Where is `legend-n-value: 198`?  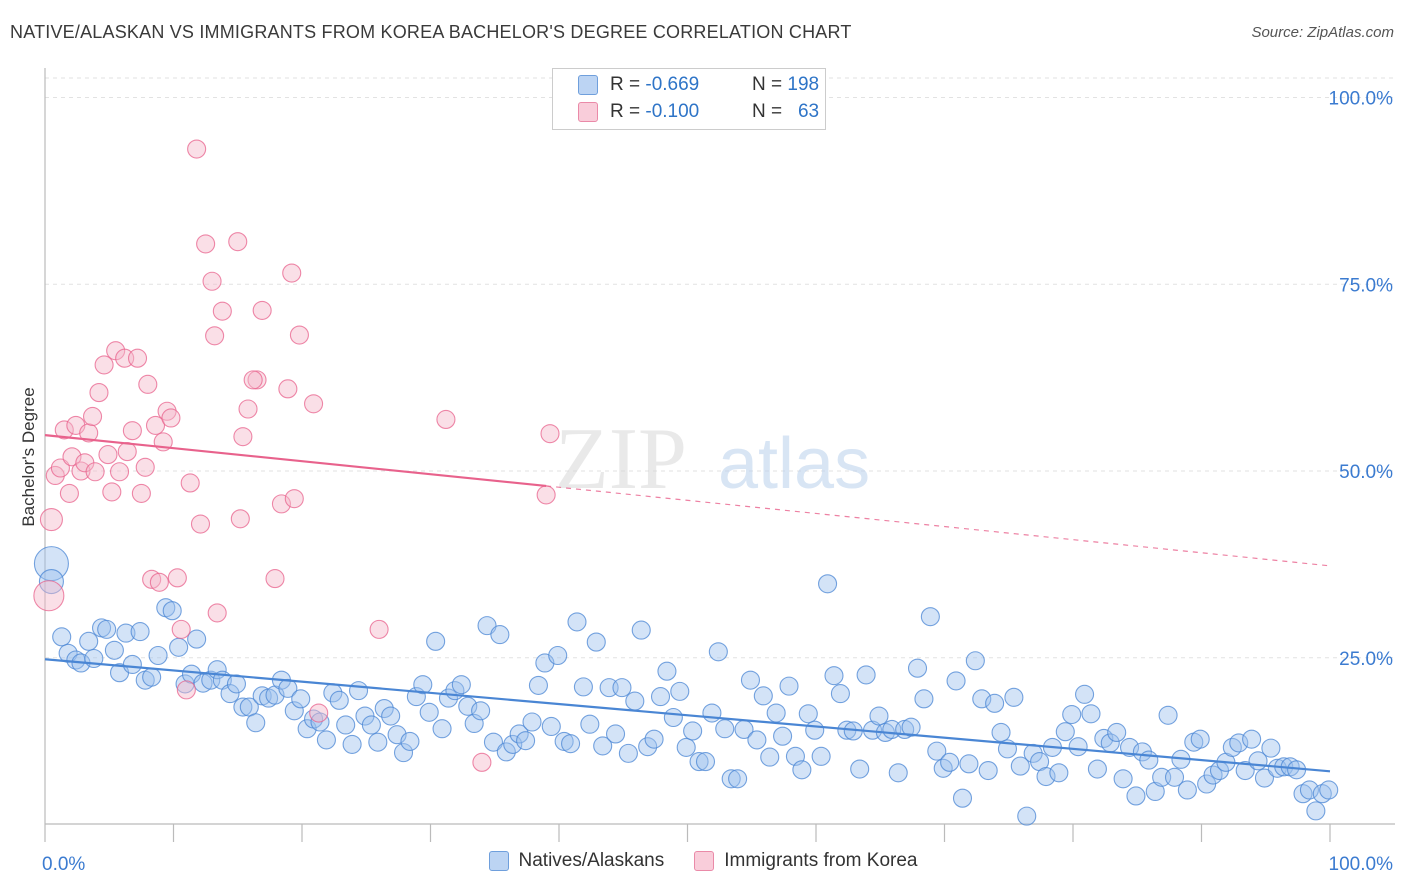 legend-n-value: 198 is located at coordinates (803, 84).